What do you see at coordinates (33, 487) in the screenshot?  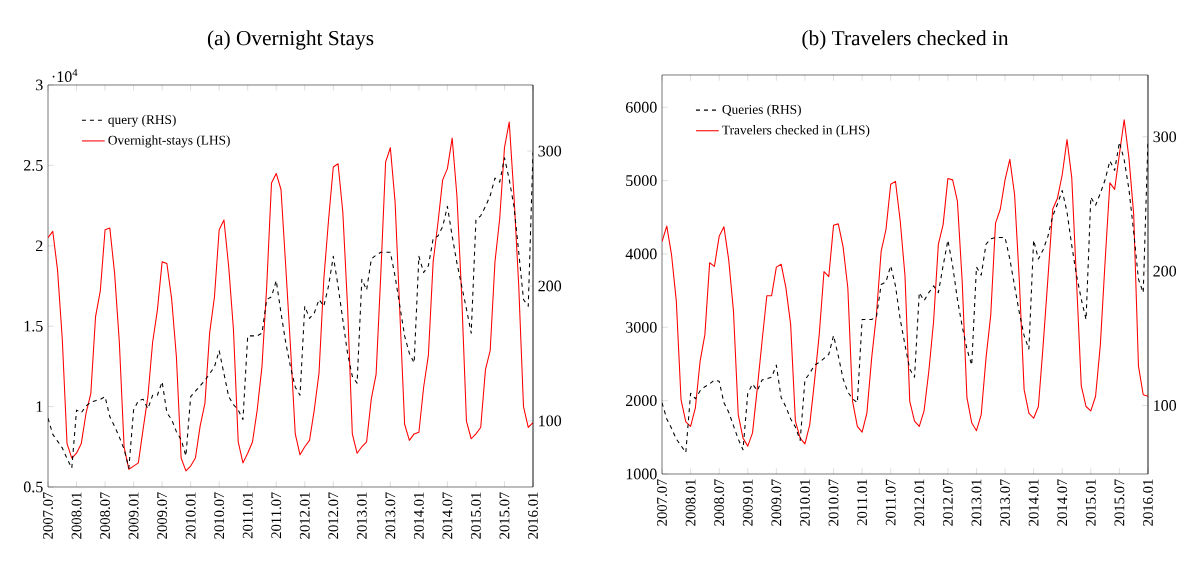 I see `y-tick-label: 0.5` at bounding box center [33, 487].